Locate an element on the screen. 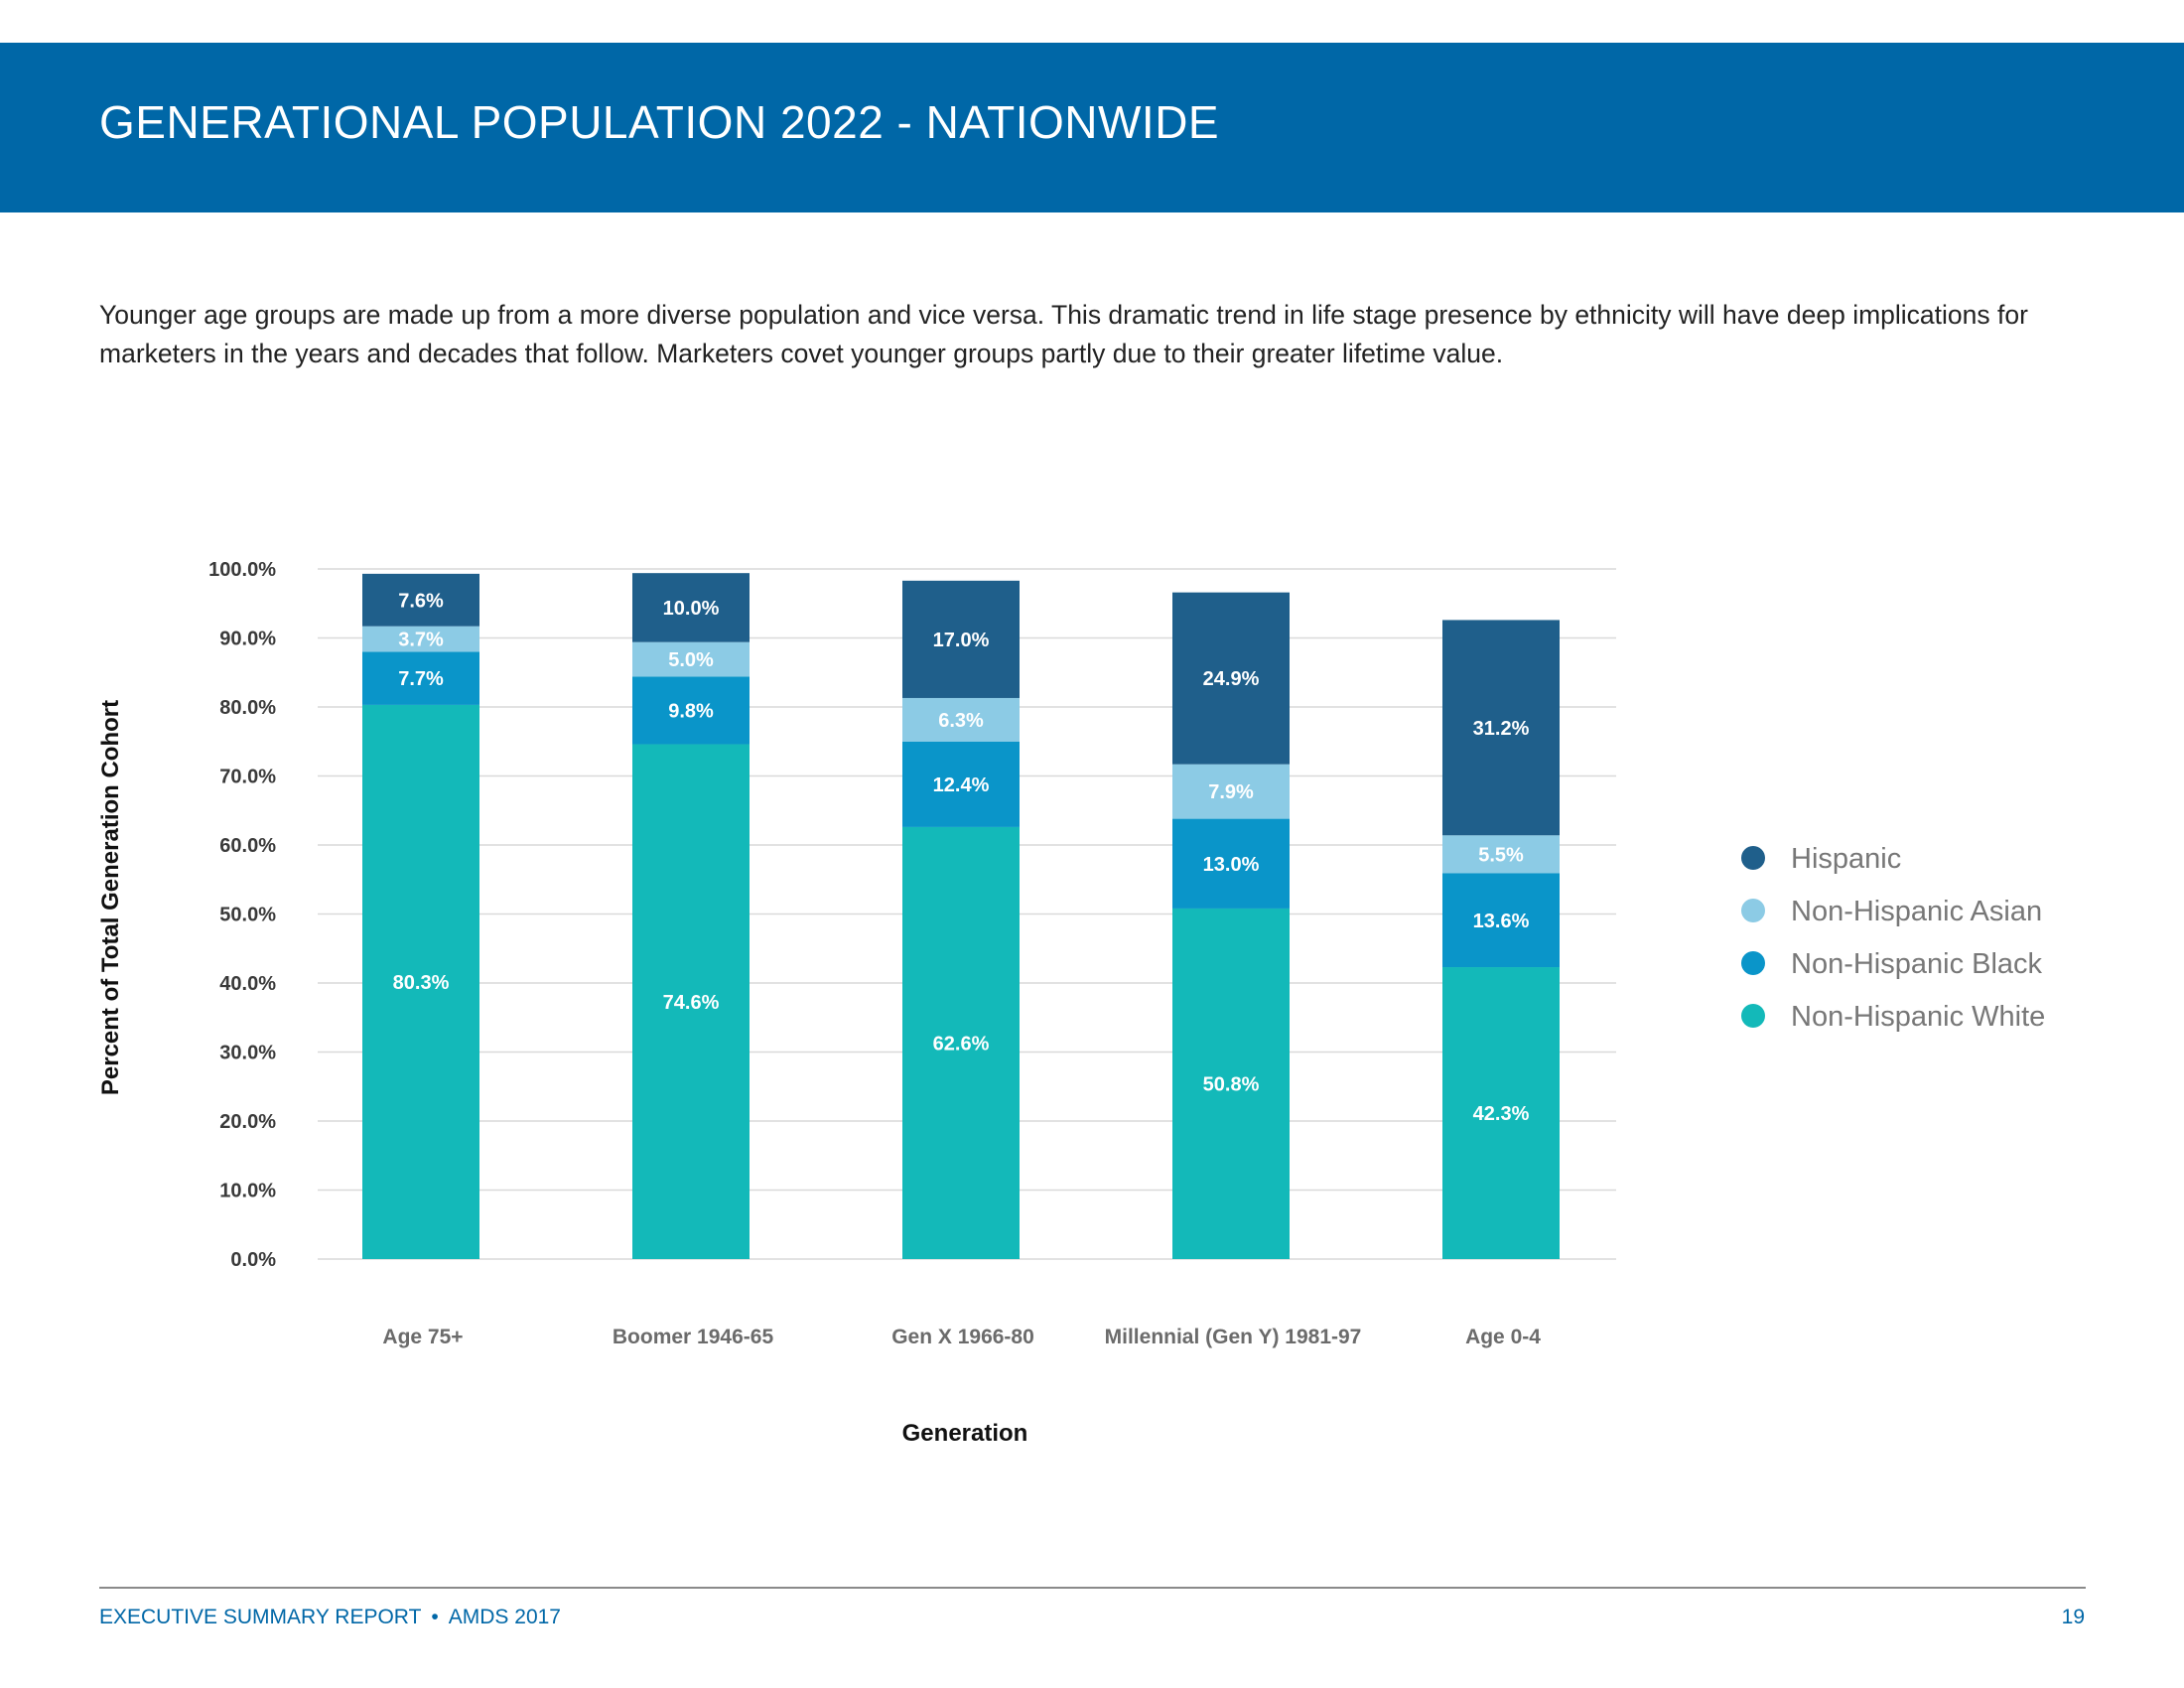  legend-label: Hispanic is located at coordinates (1846, 859).